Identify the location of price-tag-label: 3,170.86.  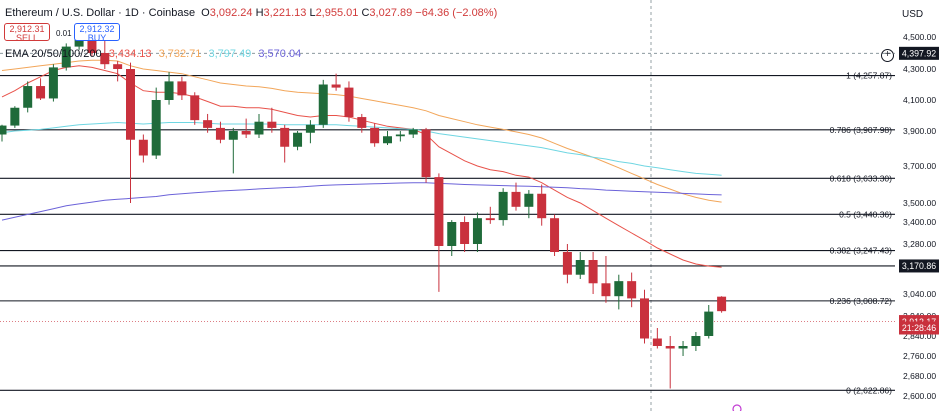
(919, 266).